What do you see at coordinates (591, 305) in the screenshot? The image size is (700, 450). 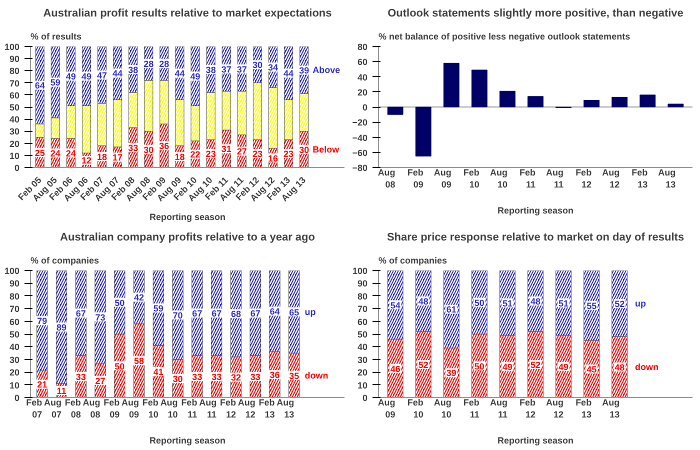 I see `data-label: 55` at bounding box center [591, 305].